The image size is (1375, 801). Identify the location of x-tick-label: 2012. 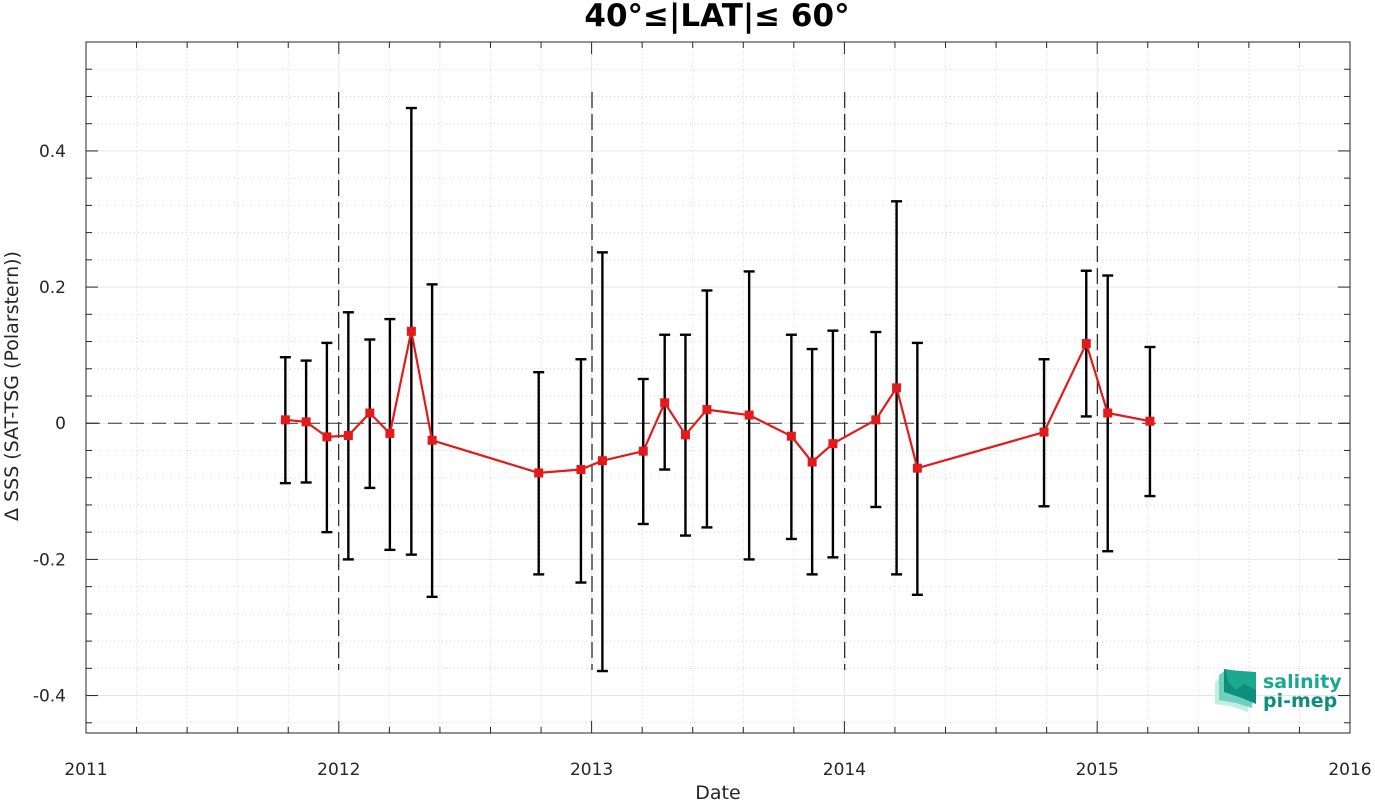
(338, 770).